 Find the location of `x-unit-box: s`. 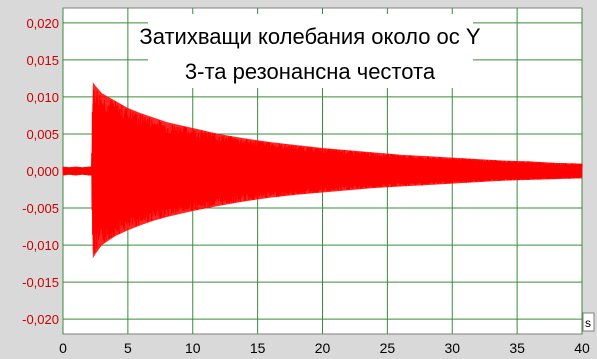

x-unit-box: s is located at coordinates (588, 322).